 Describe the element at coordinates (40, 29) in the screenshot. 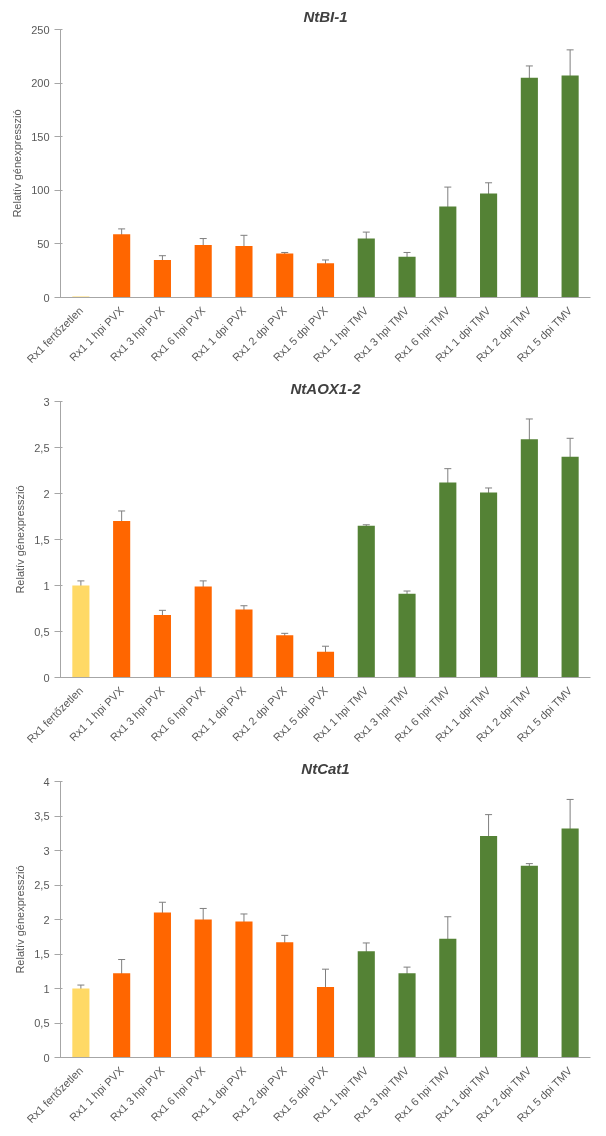

I see `y-tick-label: 250` at that location.